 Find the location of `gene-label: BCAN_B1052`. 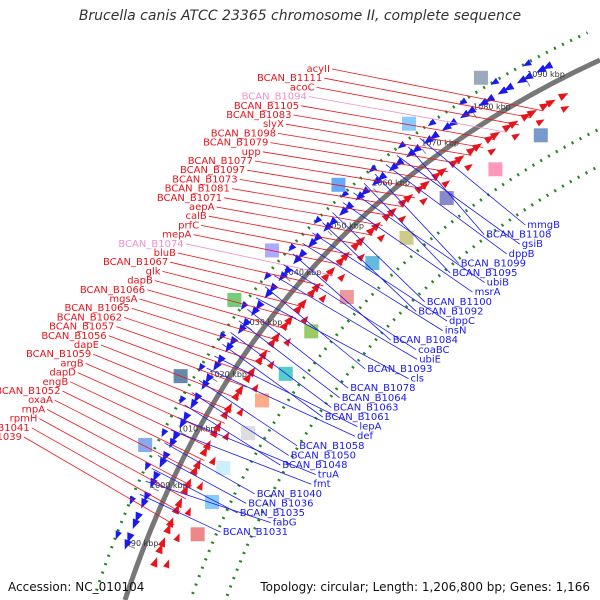

gene-label: BCAN_B1052 is located at coordinates (30, 391).